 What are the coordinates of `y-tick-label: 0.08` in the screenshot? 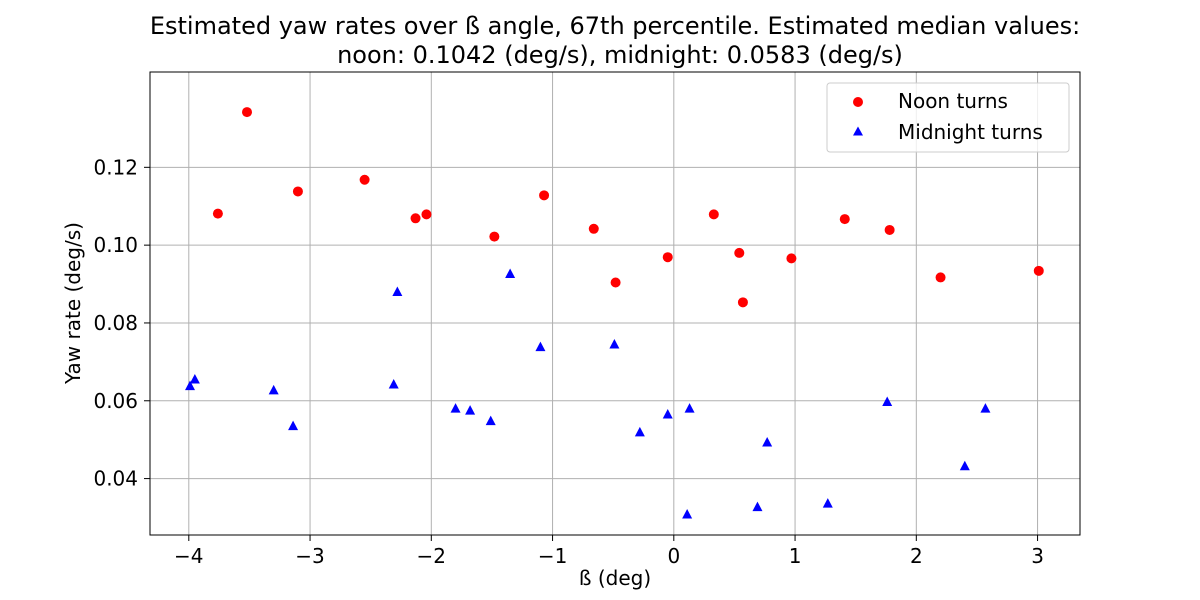 It's located at (115, 323).